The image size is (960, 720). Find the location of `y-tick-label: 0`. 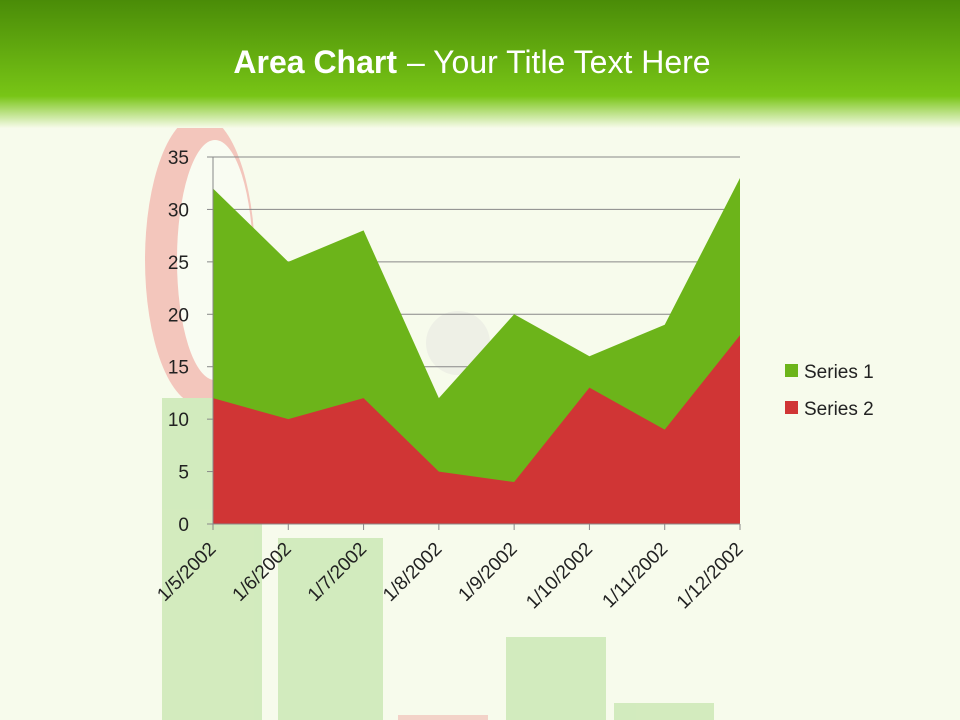

y-tick-label: 0 is located at coordinates (183, 525).